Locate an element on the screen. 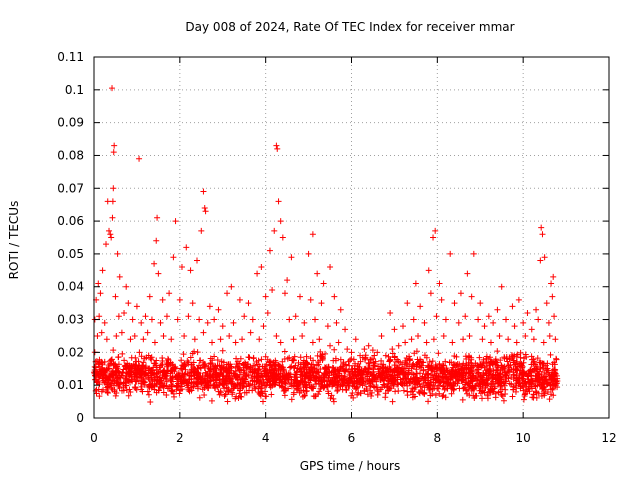 The image size is (640, 480). x-tick-label: 0 is located at coordinates (94, 438).